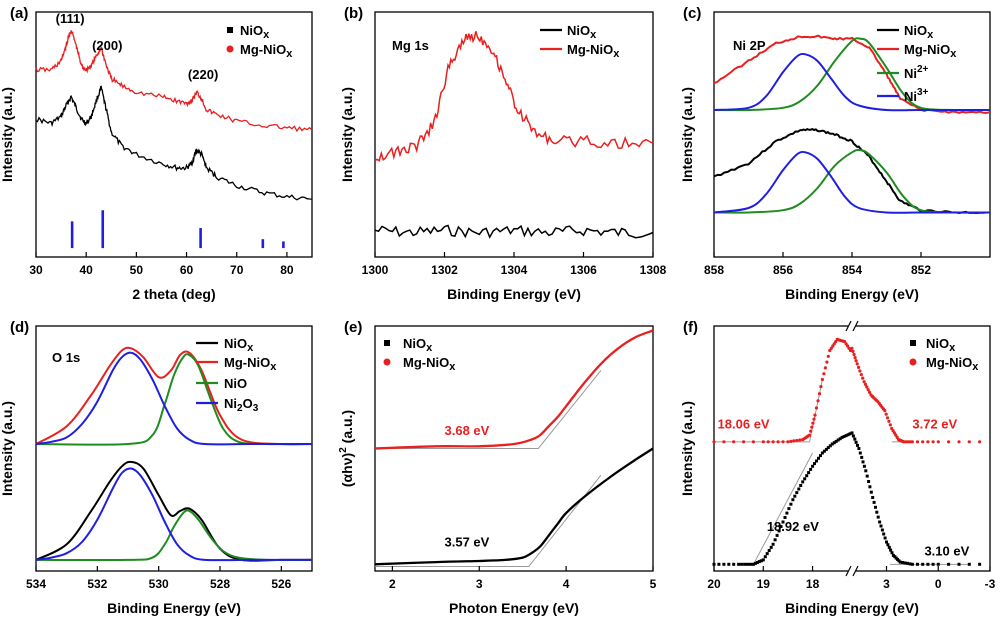  What do you see at coordinates (159, 584) in the screenshot?
I see `x-tick-label: 530` at bounding box center [159, 584].